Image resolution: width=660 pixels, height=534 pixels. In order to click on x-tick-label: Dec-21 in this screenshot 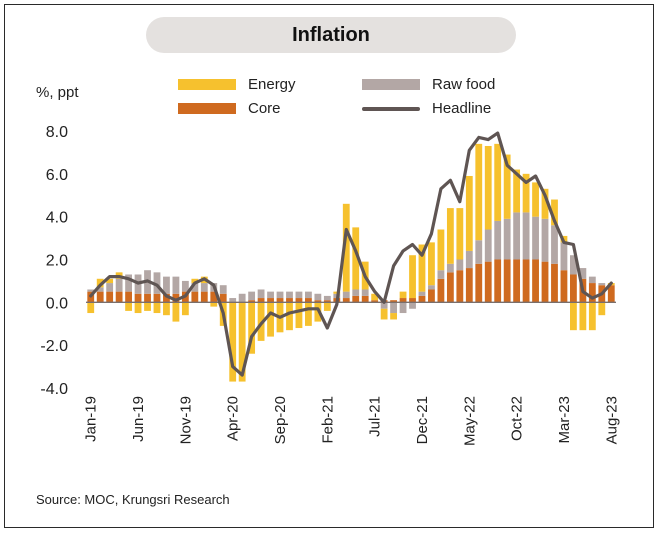, I will do `click(422, 420)`.